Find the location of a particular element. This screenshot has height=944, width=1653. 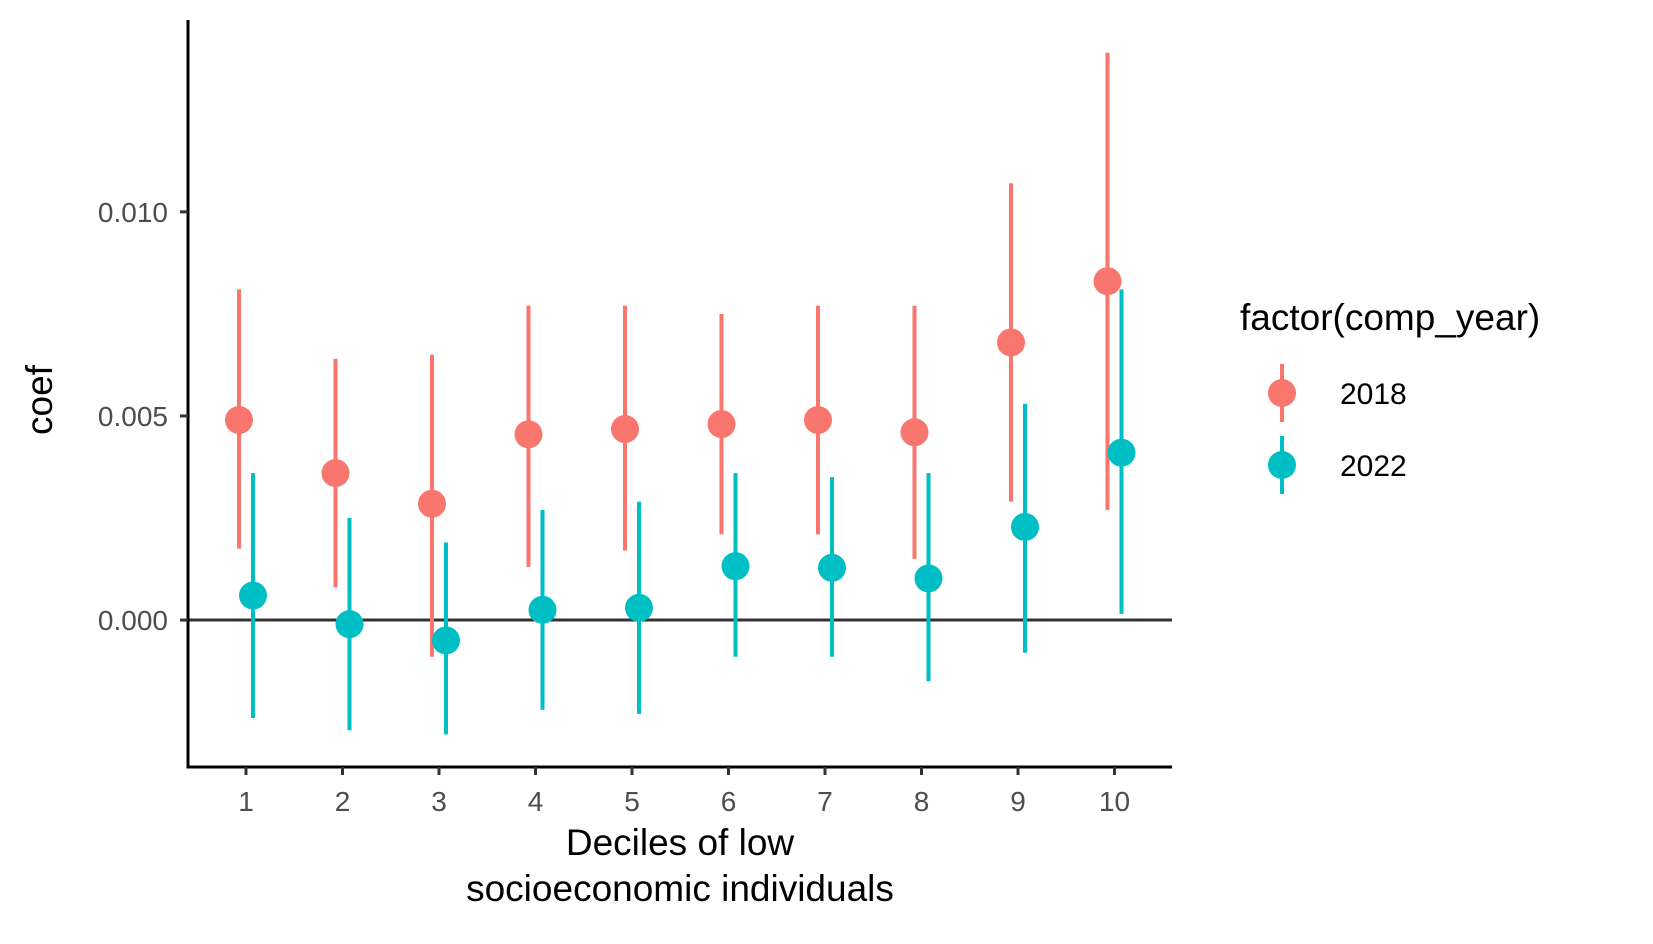

legend-item-2022: 2022 is located at coordinates (1337, 465).